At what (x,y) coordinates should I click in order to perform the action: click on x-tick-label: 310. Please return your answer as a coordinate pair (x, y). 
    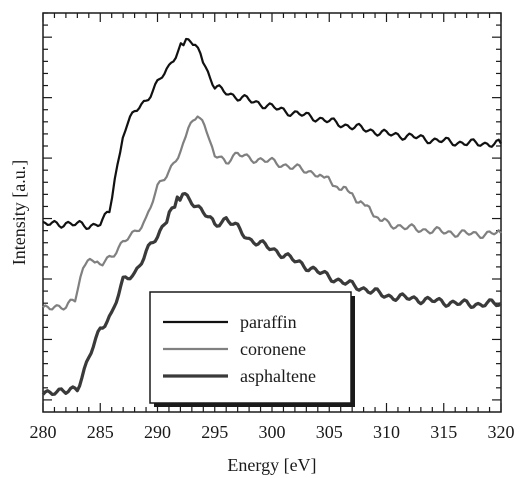
    Looking at the image, I should click on (386, 432).